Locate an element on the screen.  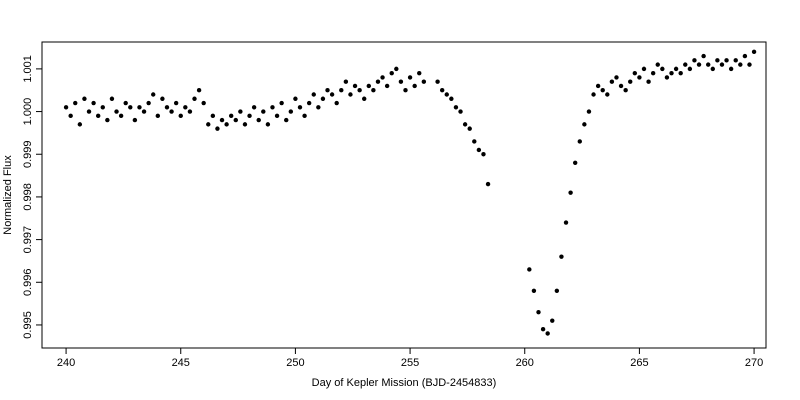
x-tick-label: 255 is located at coordinates (410, 363).